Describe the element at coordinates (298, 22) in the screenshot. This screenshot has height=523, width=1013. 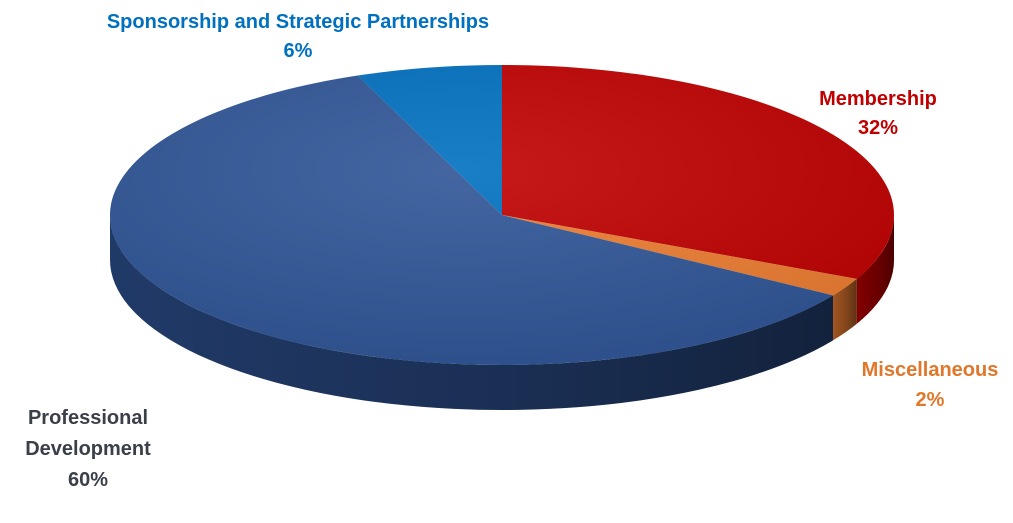
I see `label-sponsorship-name: Sponsorship and Strategic Partnerships` at that location.